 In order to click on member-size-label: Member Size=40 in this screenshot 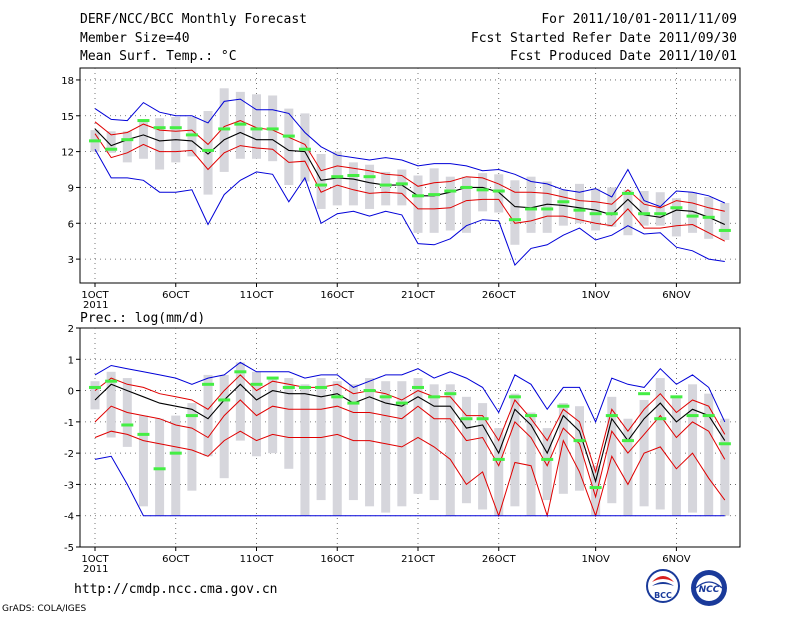, I will do `click(135, 38)`.